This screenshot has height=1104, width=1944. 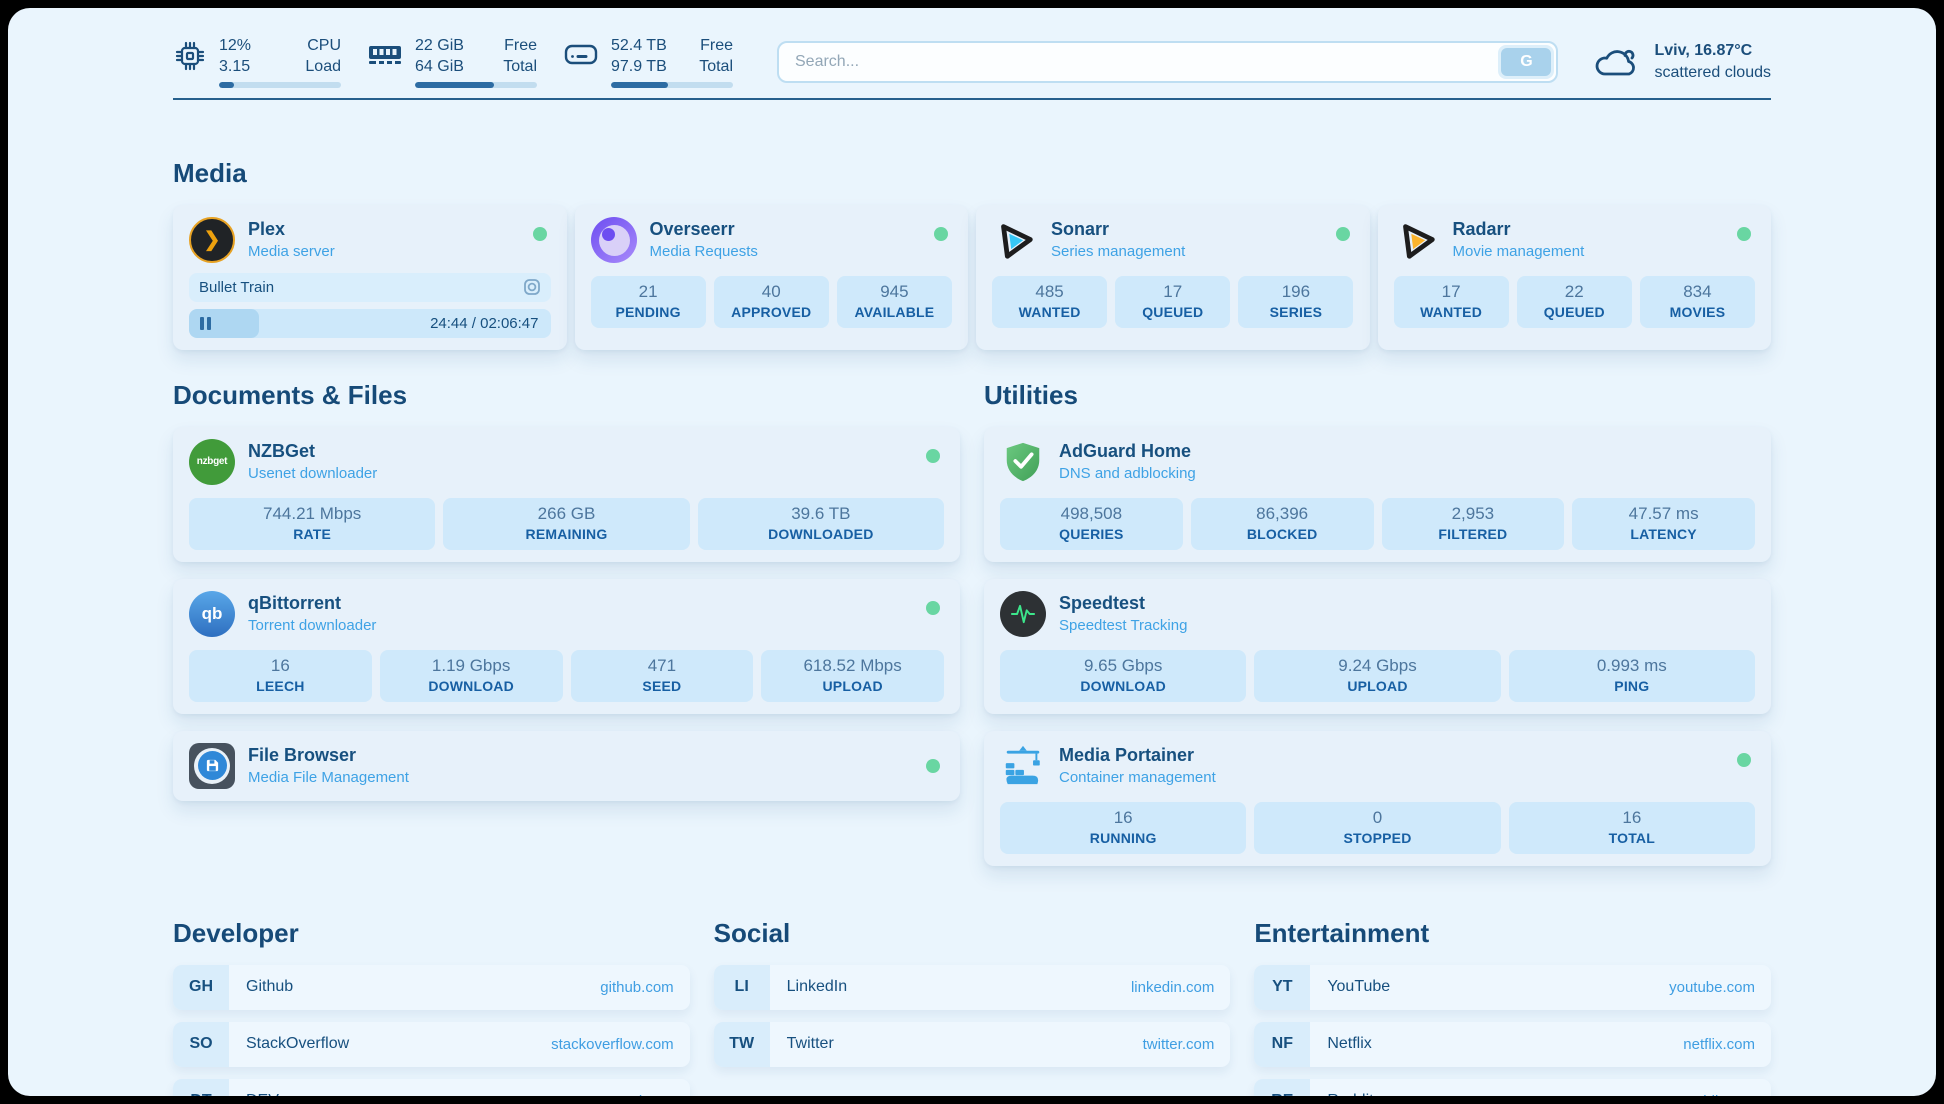 I want to click on stat-download: 1.19 Gbps DOWNLOAD, so click(x=471, y=675).